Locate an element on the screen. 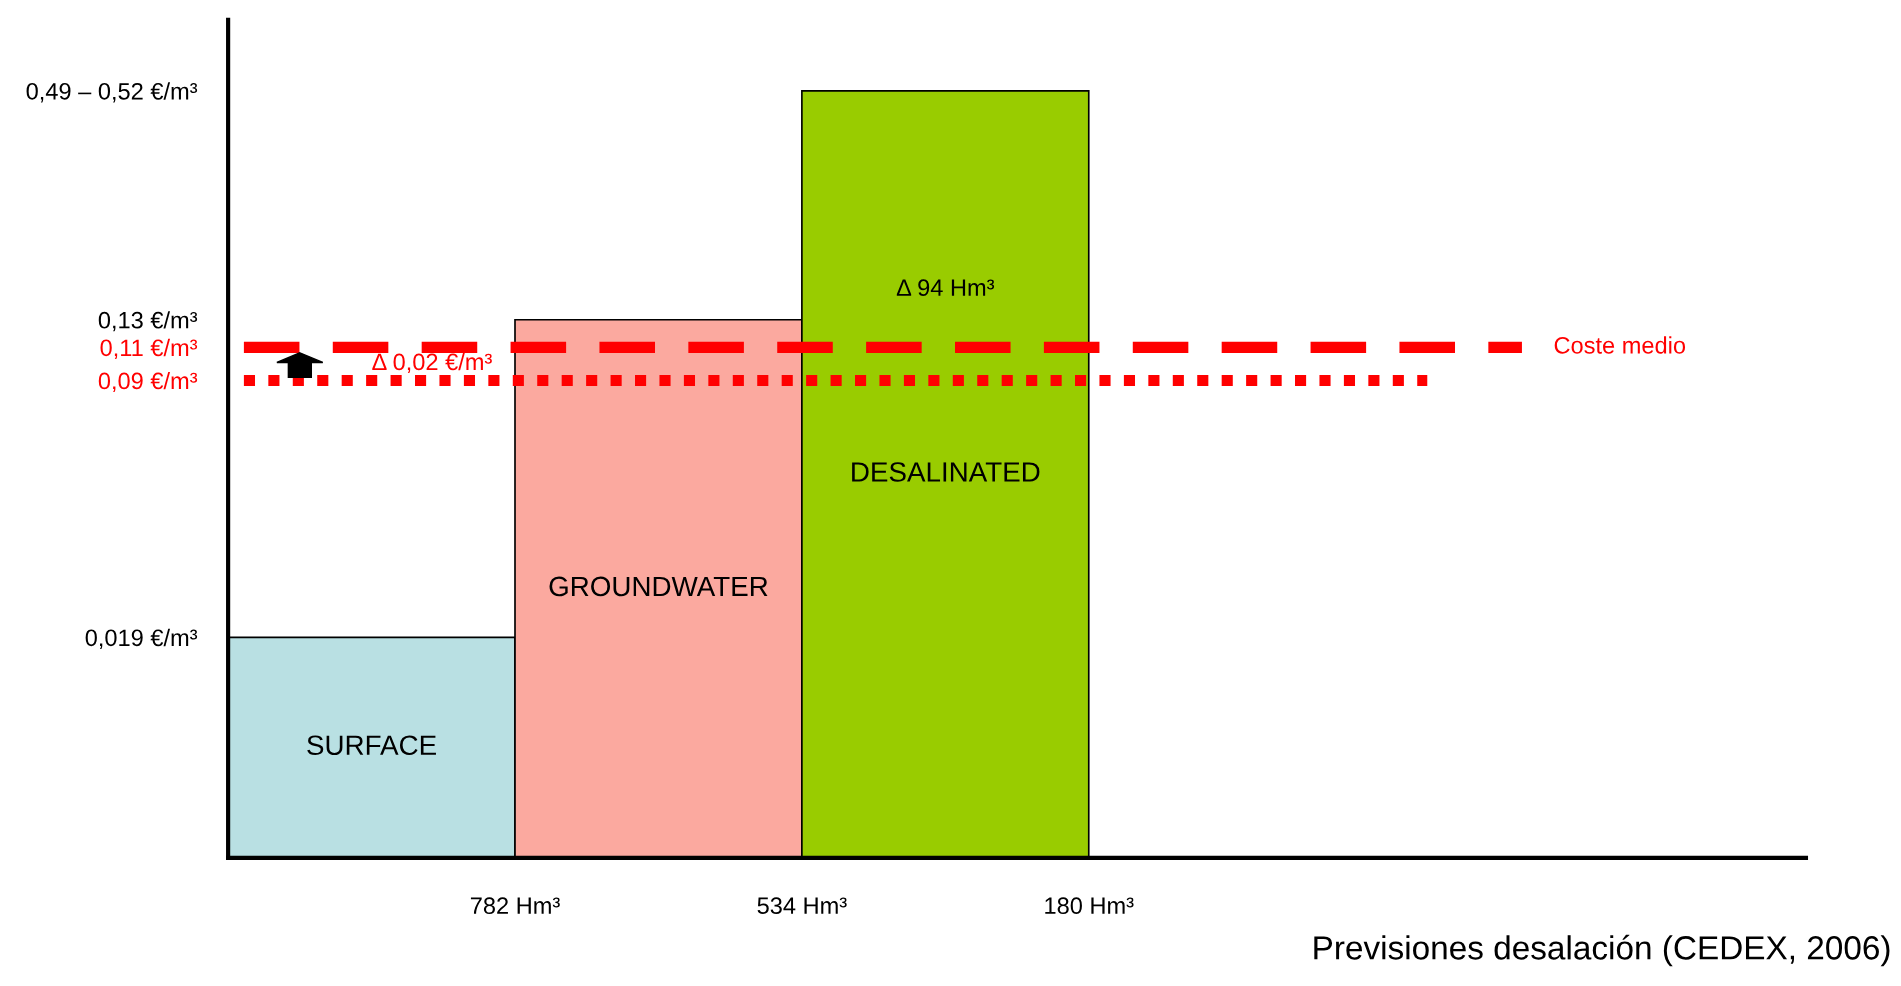 This screenshot has height=986, width=1901. text: 180 Hm³ is located at coordinates (1089, 906).